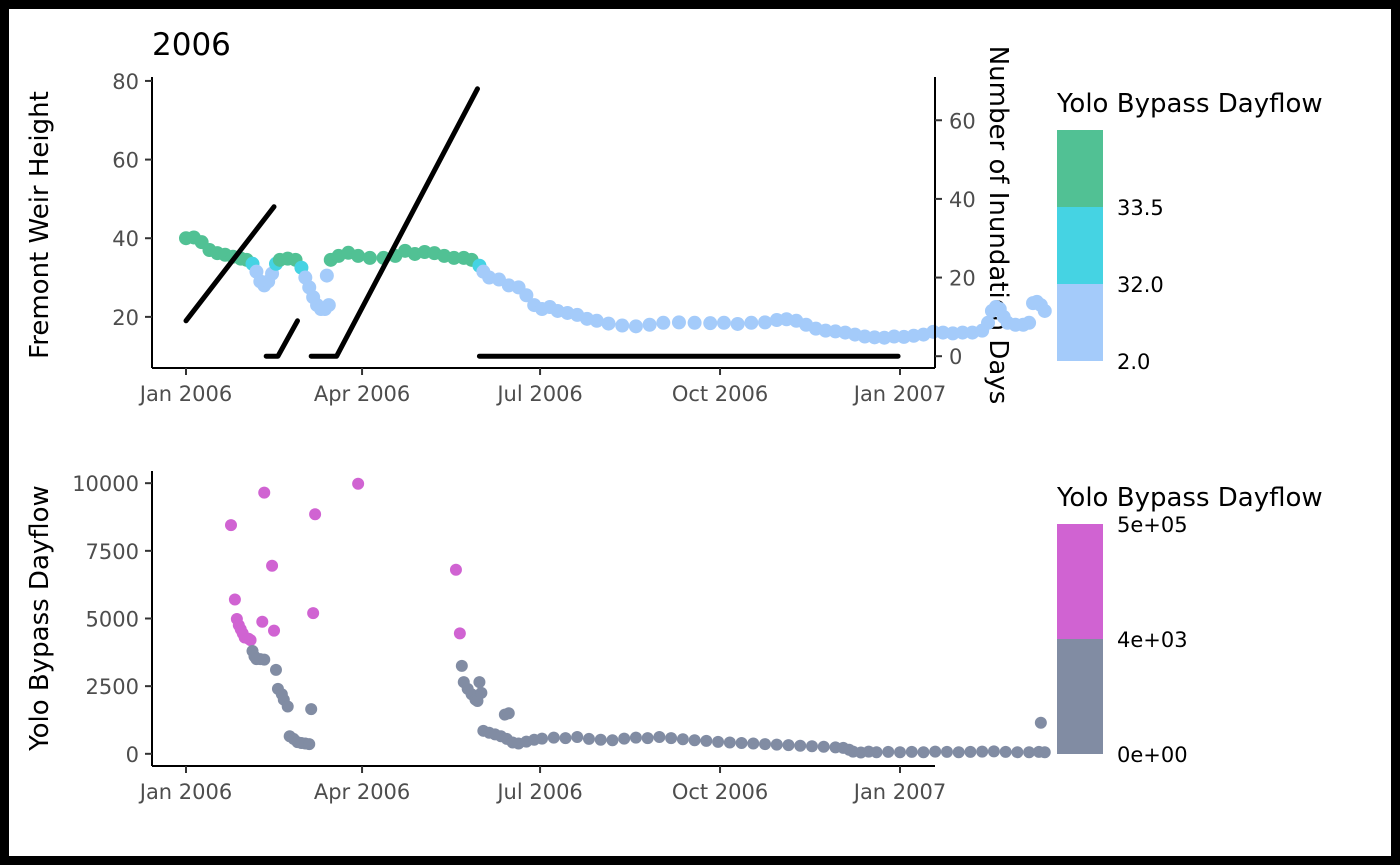 The image size is (1400, 865). Describe the element at coordinates (720, 792) in the screenshot. I see `bottom-x-tick-label: Oct 2006` at that location.